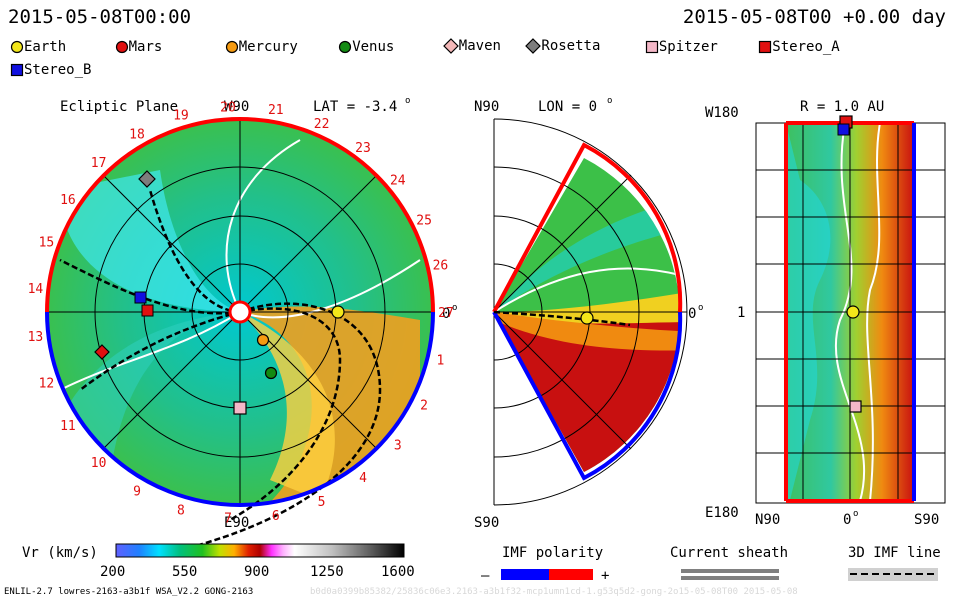 The image size is (960, 600). What do you see at coordinates (722, 113) in the screenshot?
I see `shell-top-label: W180` at bounding box center [722, 113].